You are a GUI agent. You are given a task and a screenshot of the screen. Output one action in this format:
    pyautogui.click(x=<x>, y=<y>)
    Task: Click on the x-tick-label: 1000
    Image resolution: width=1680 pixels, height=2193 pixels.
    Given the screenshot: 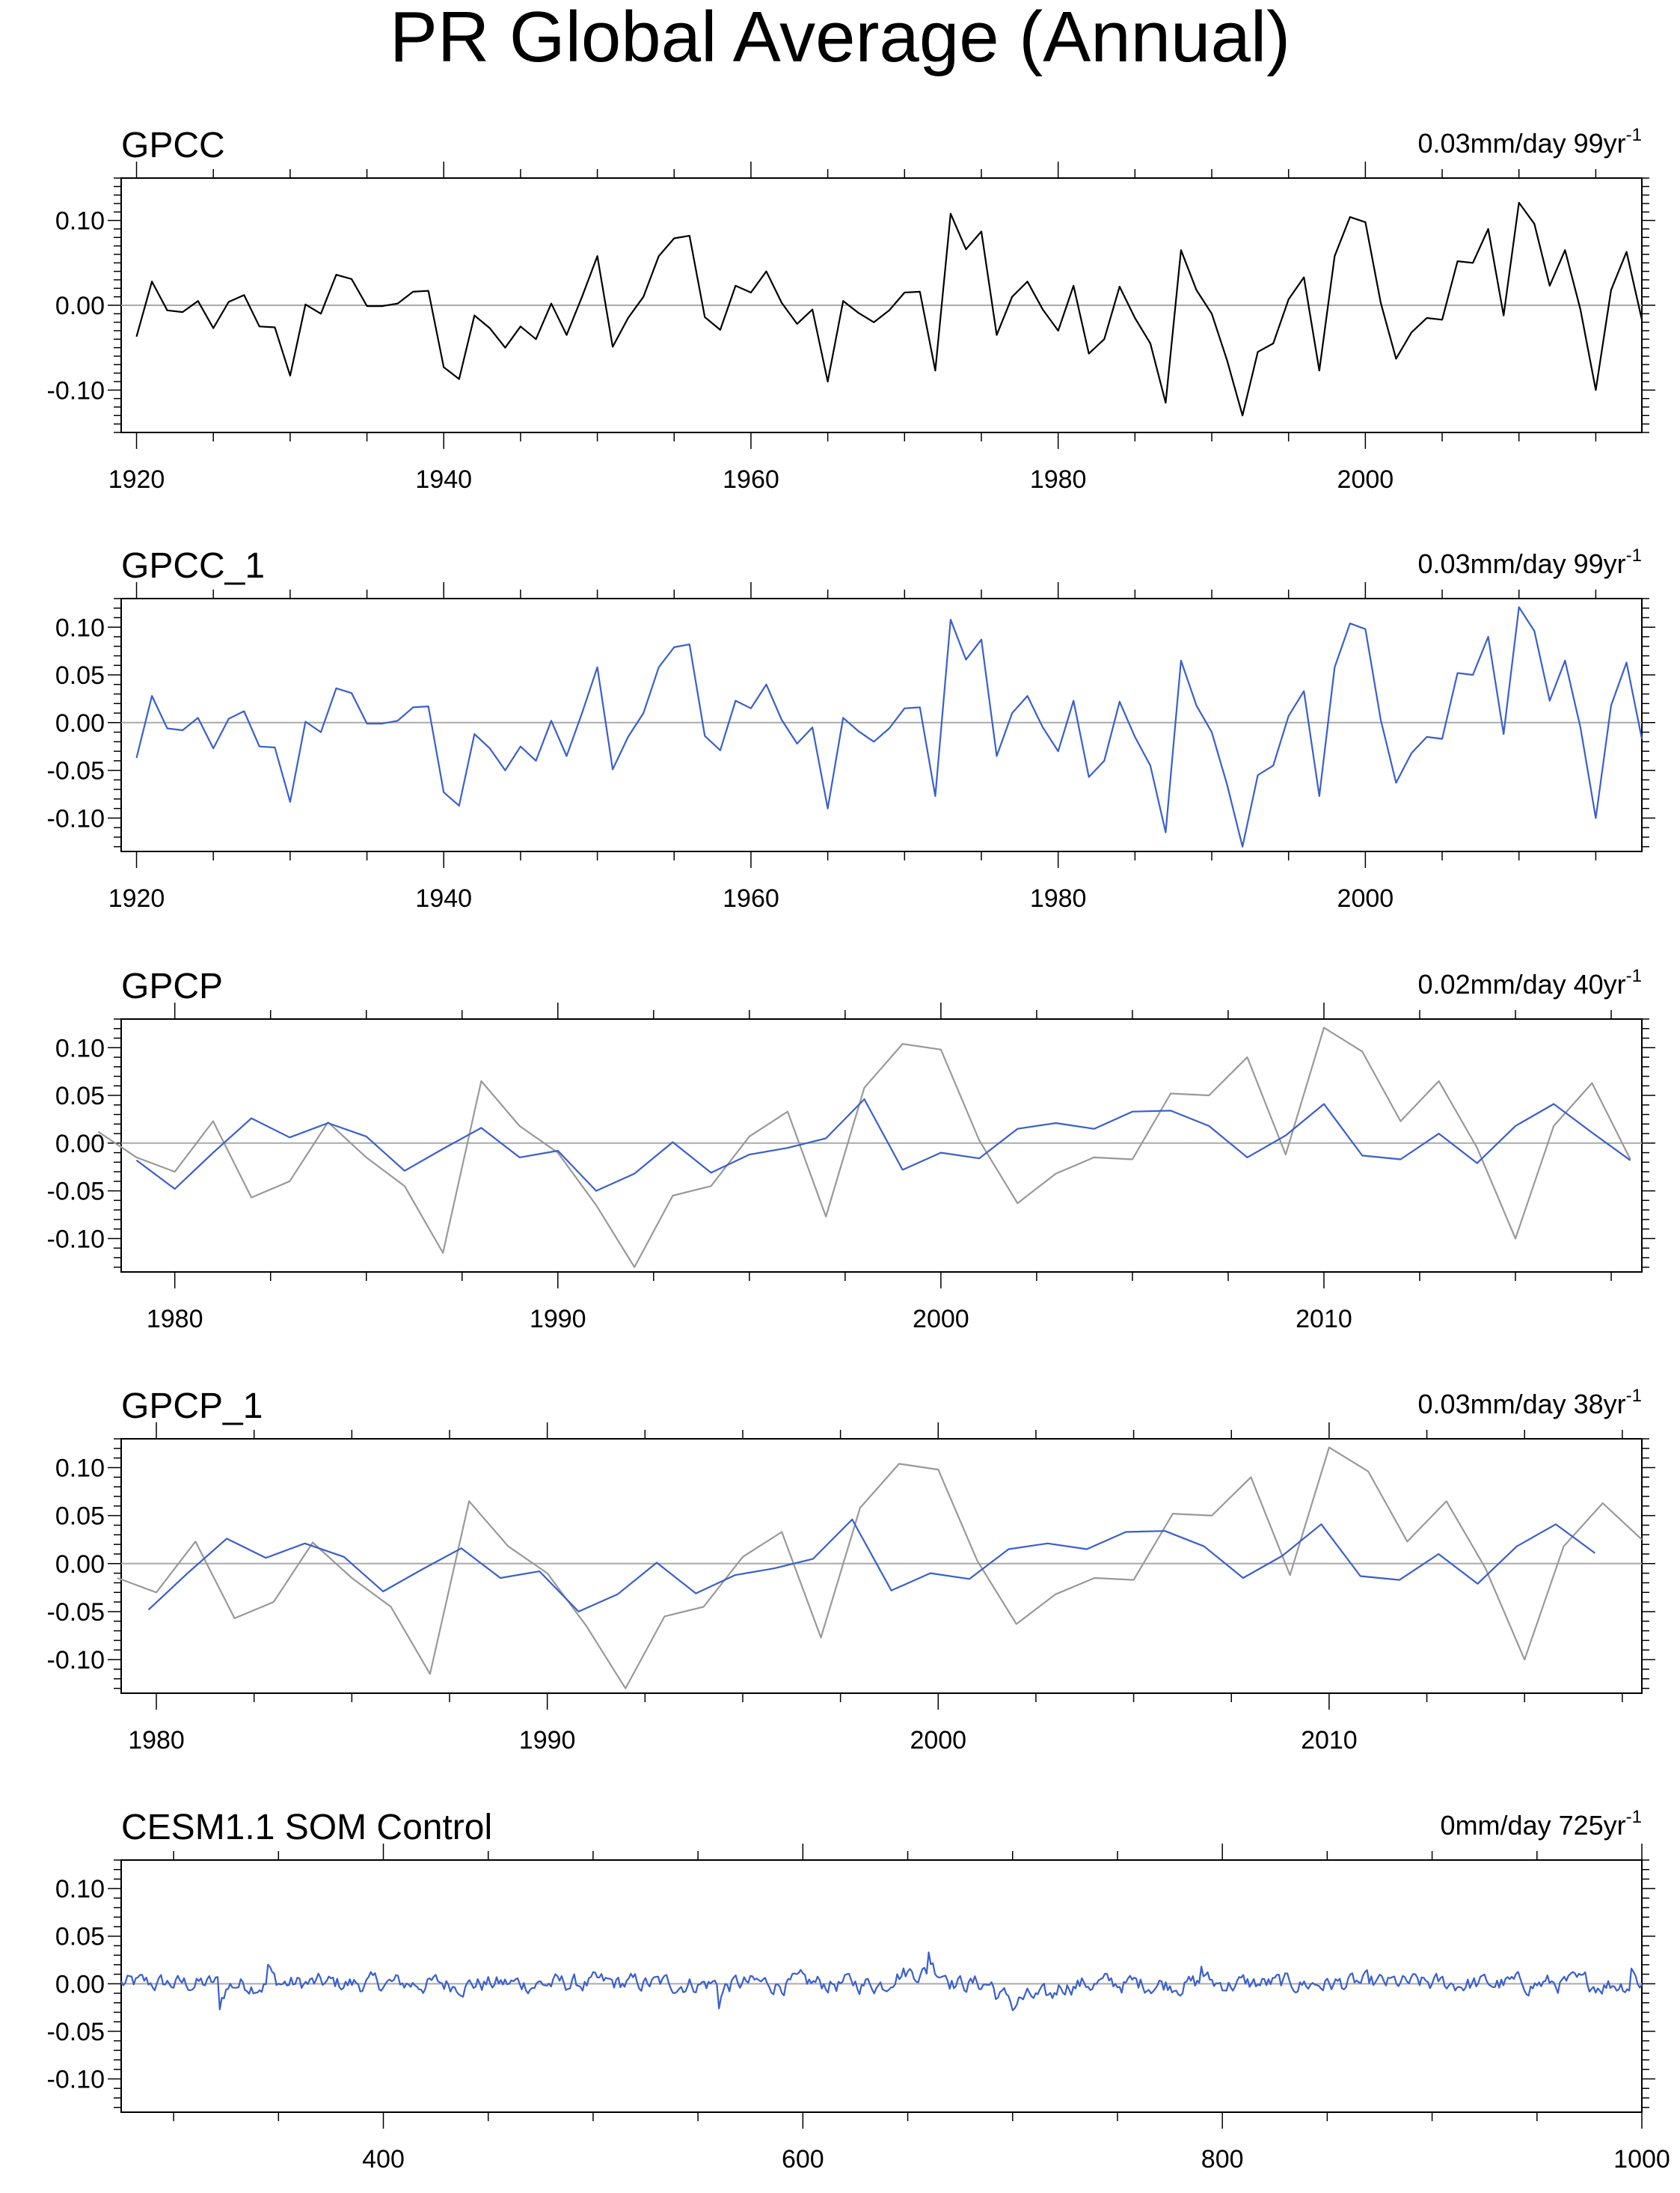 What is the action you would take?
    pyautogui.click(x=1642, y=2159)
    